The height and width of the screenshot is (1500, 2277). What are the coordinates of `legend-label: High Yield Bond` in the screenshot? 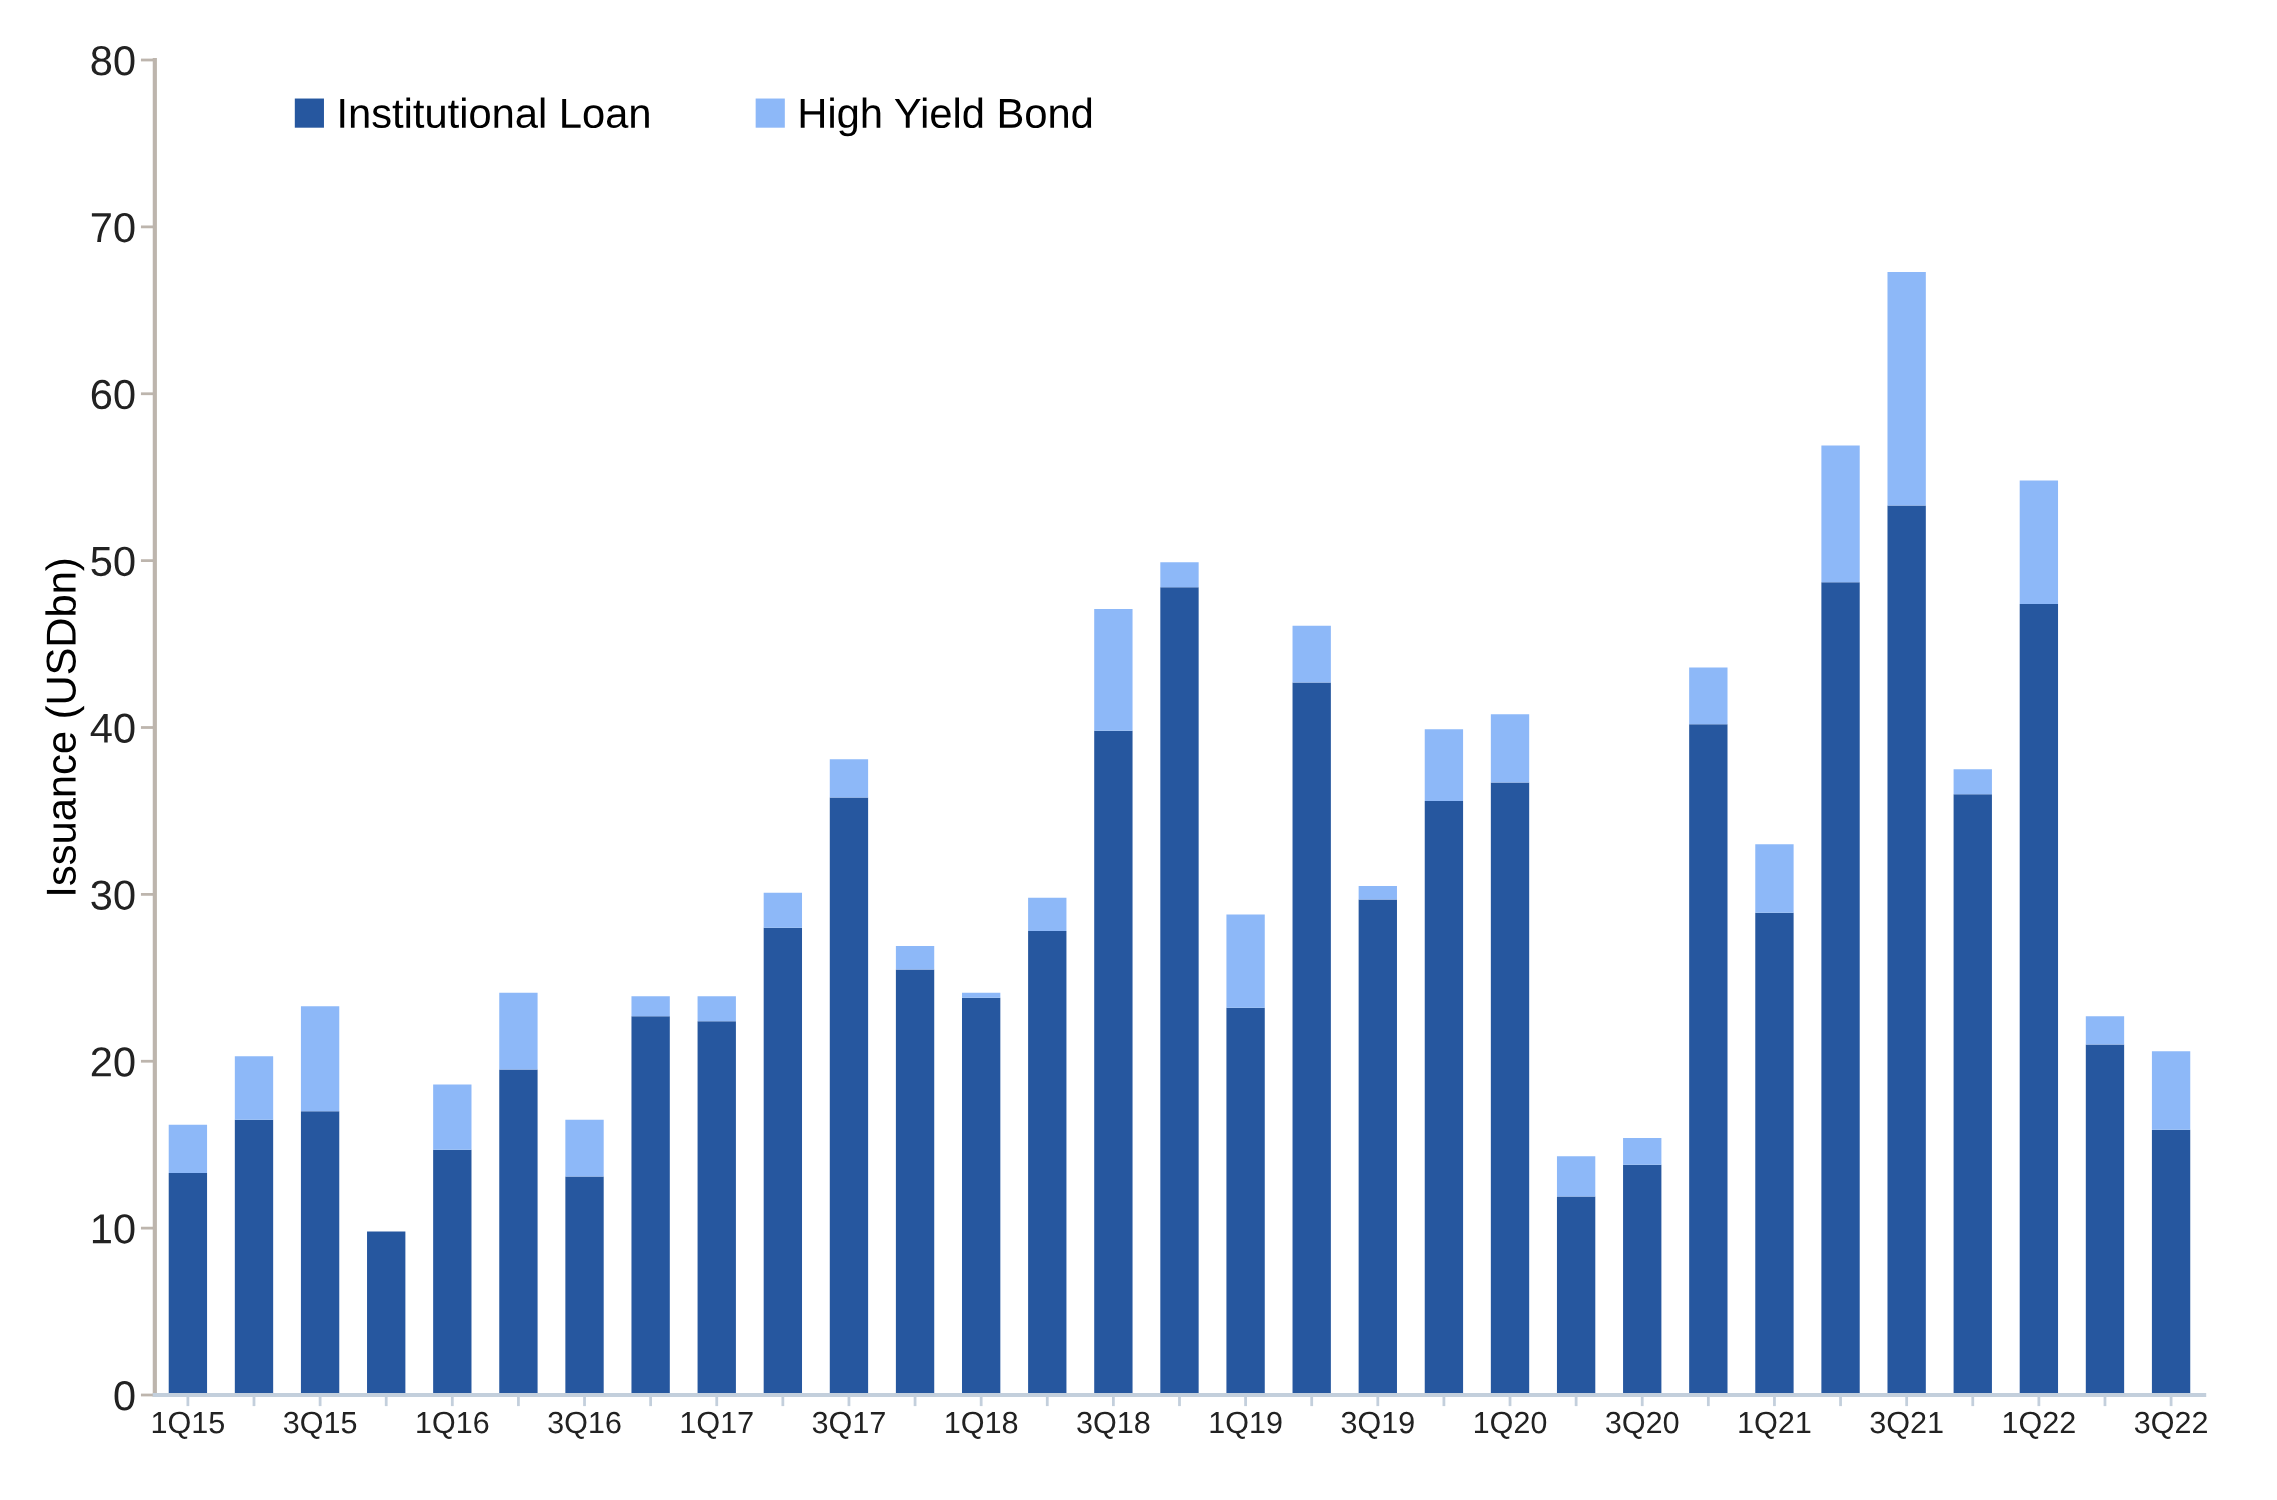 It's located at (946, 117).